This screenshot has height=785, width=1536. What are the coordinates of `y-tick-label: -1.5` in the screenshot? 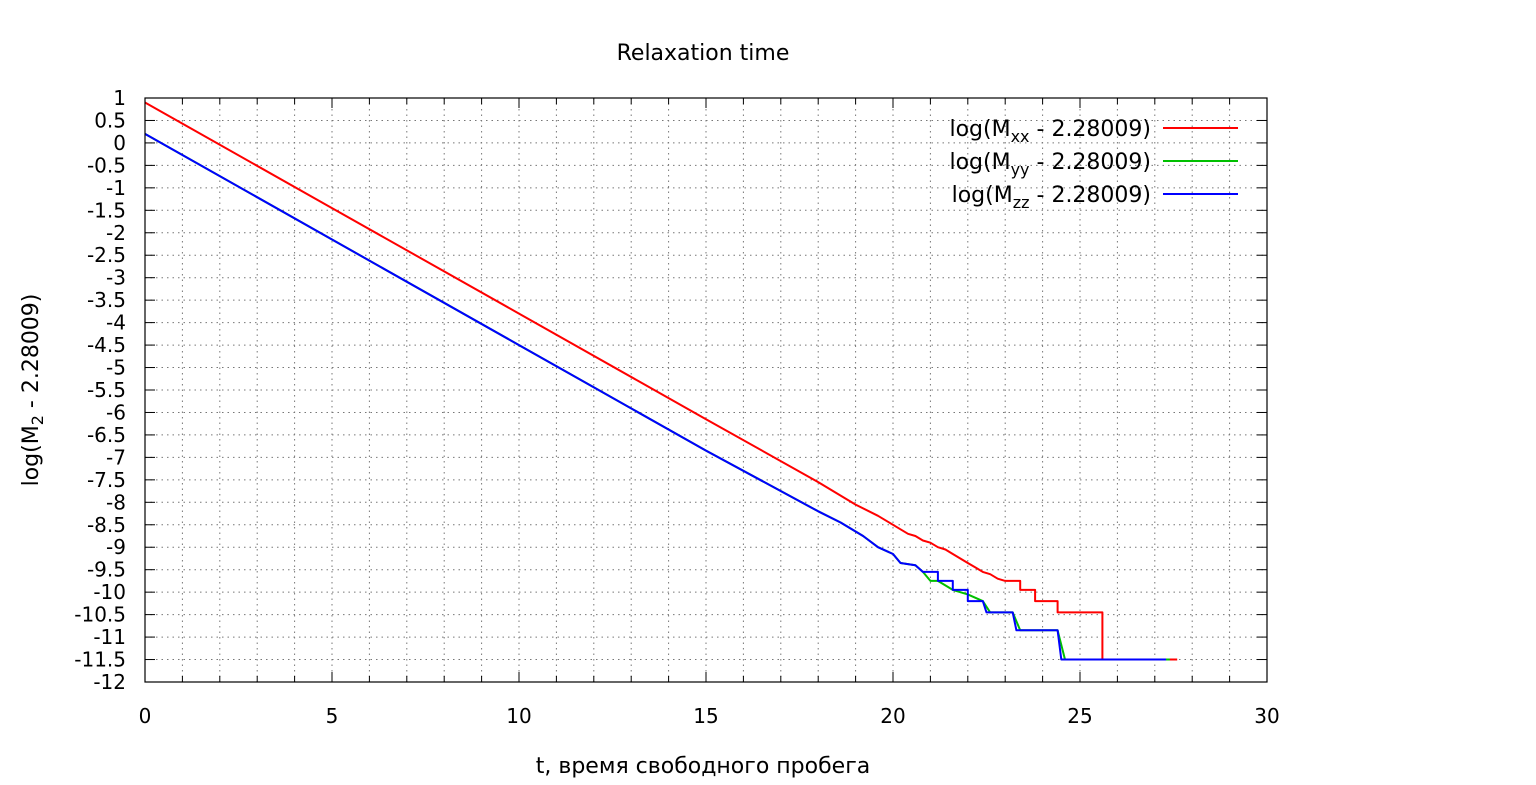 It's located at (106, 210).